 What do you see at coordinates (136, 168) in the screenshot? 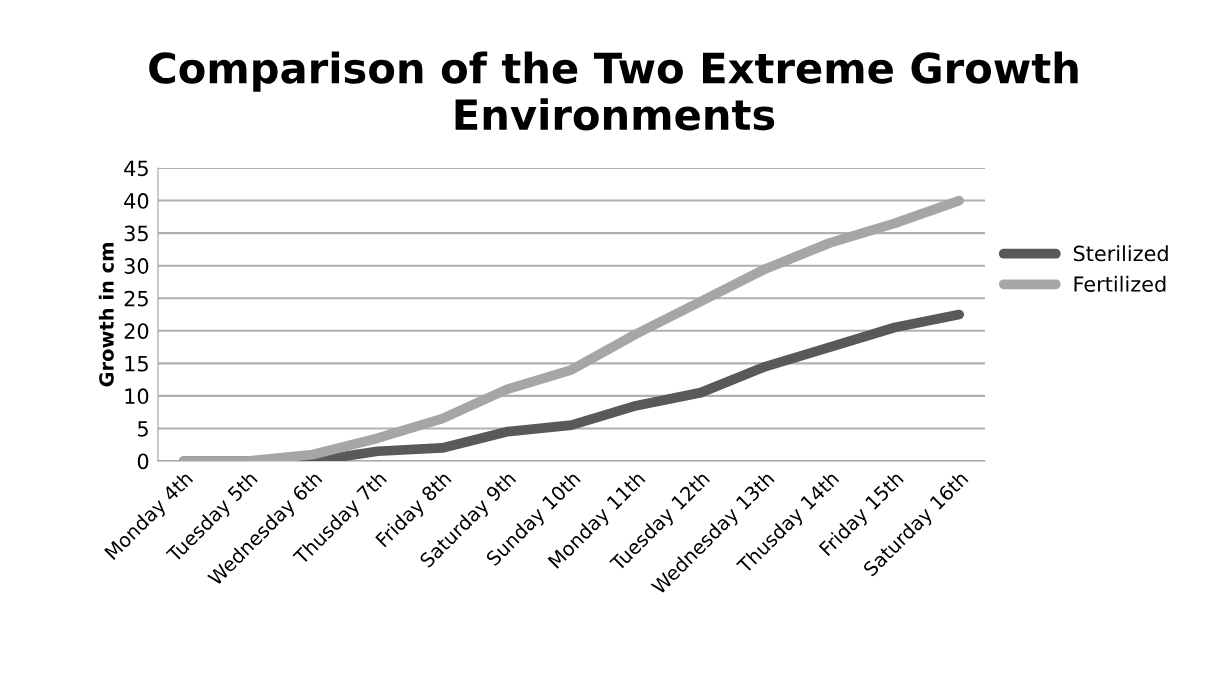
I see `y-tick-label: 45` at bounding box center [136, 168].